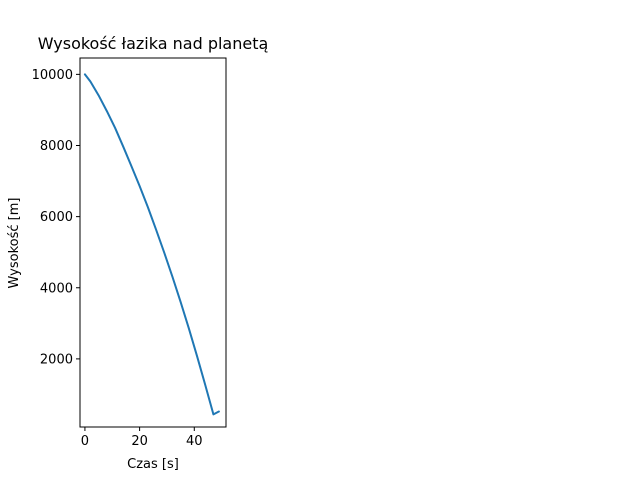 The height and width of the screenshot is (485, 640). What do you see at coordinates (56, 288) in the screenshot?
I see `y-tick-label-4000: 4000` at bounding box center [56, 288].